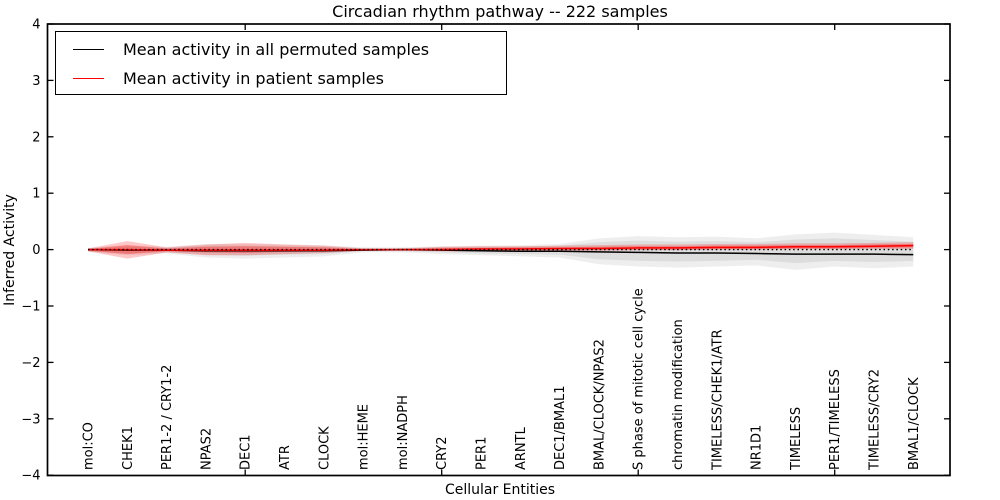  What do you see at coordinates (30, 419) in the screenshot?
I see `y-tick-label: −3` at bounding box center [30, 419].